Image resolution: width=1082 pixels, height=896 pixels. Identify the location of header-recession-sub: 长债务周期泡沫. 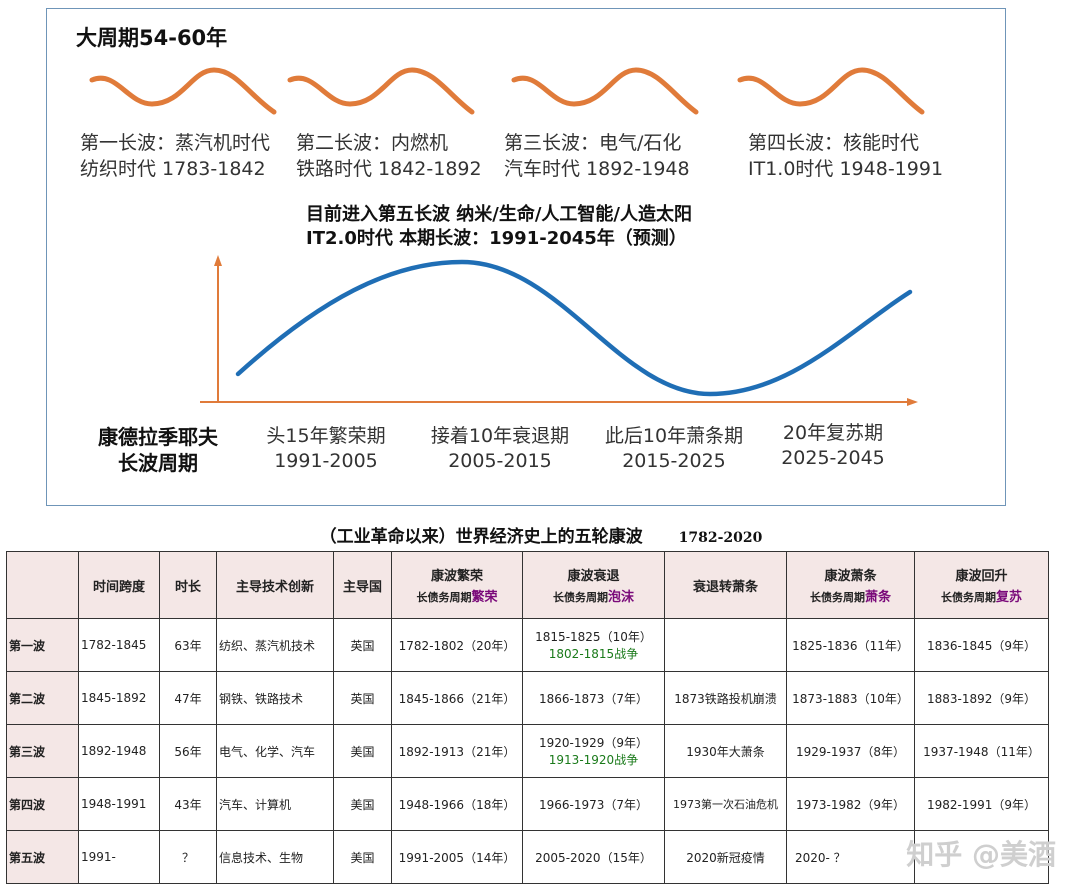
(593, 597).